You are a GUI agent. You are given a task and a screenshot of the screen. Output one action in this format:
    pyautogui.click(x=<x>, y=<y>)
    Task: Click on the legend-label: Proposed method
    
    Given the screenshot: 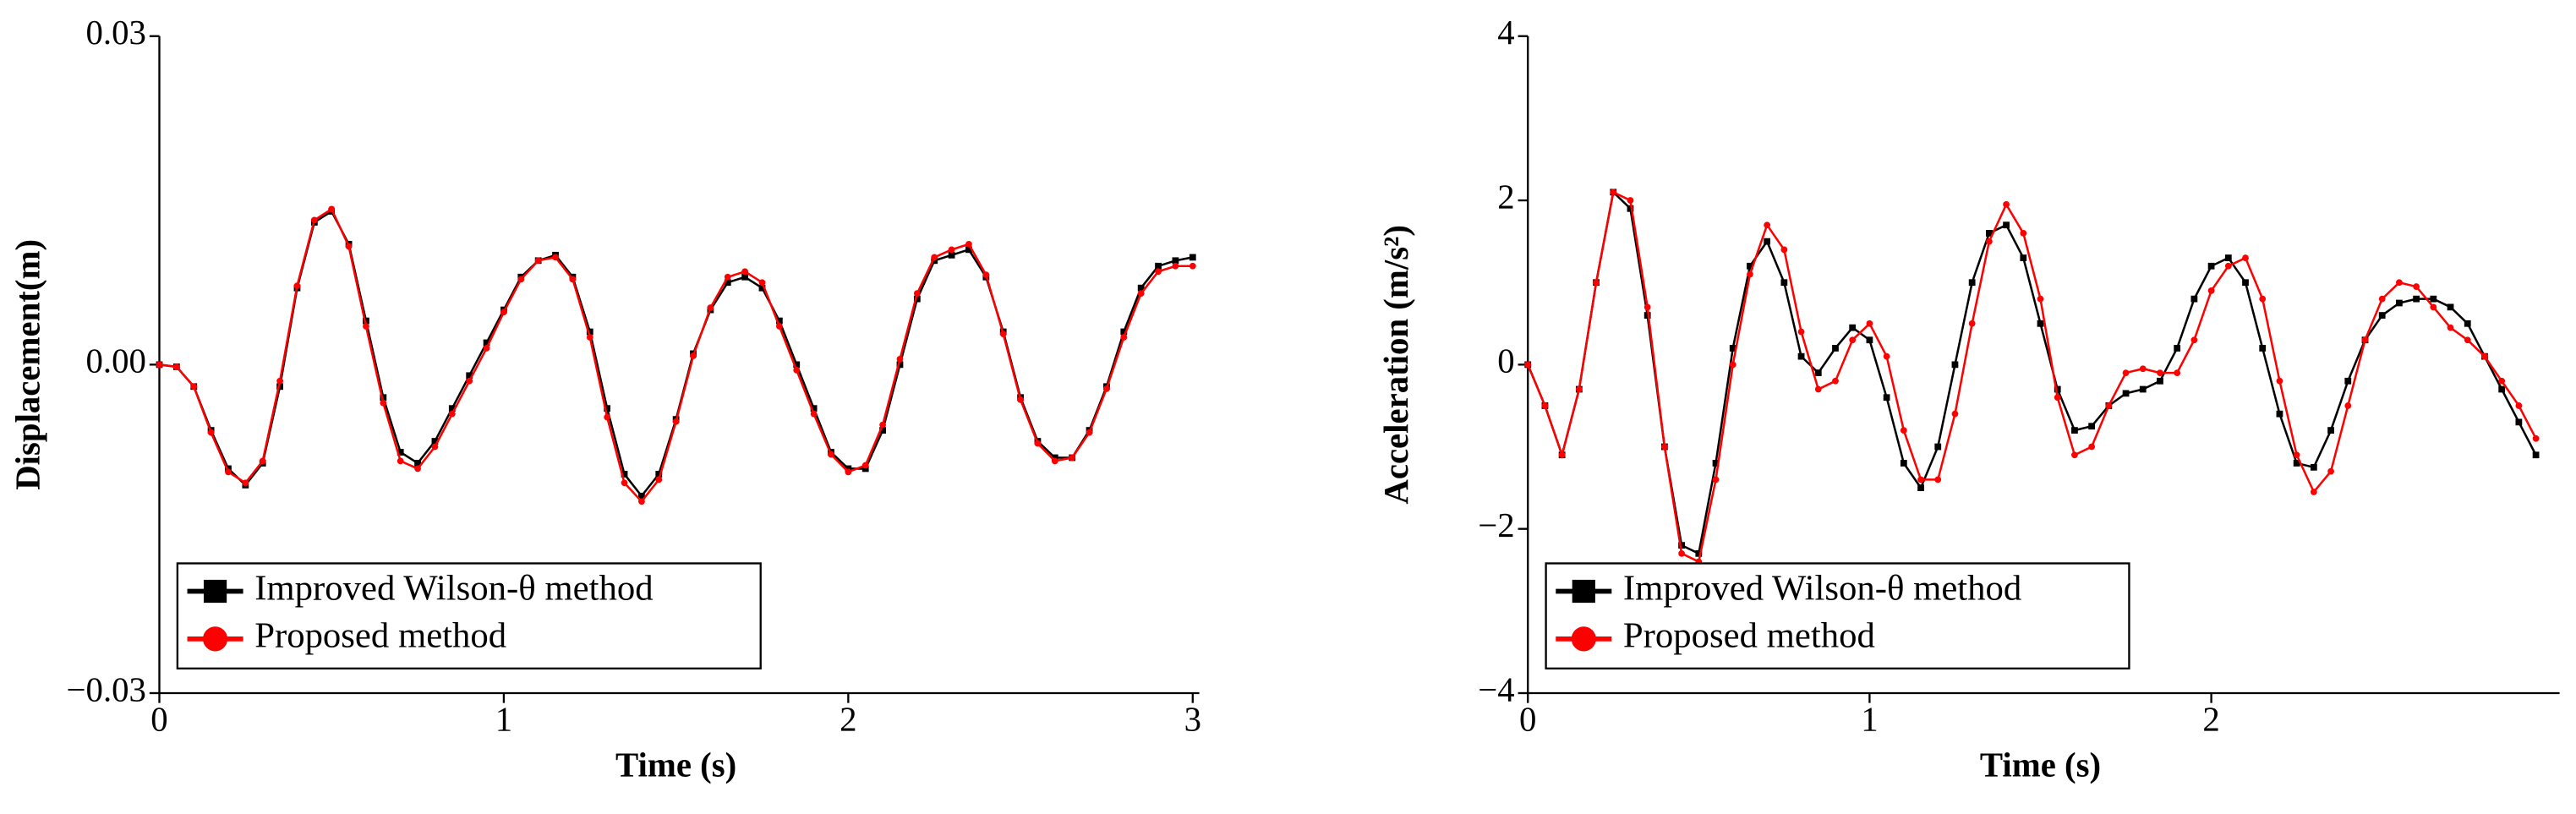 What is the action you would take?
    pyautogui.click(x=1749, y=636)
    